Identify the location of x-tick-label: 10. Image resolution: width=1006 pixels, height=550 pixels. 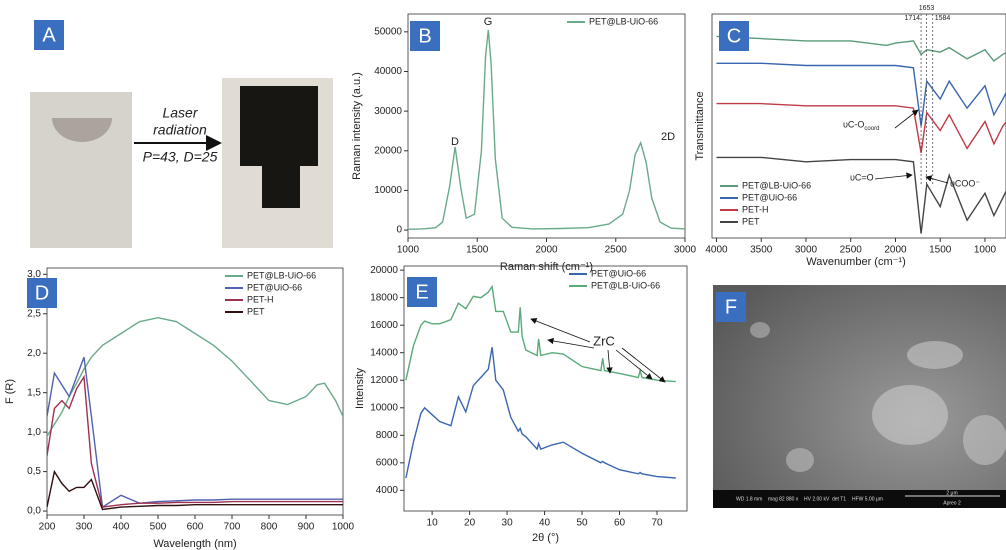
(433, 523).